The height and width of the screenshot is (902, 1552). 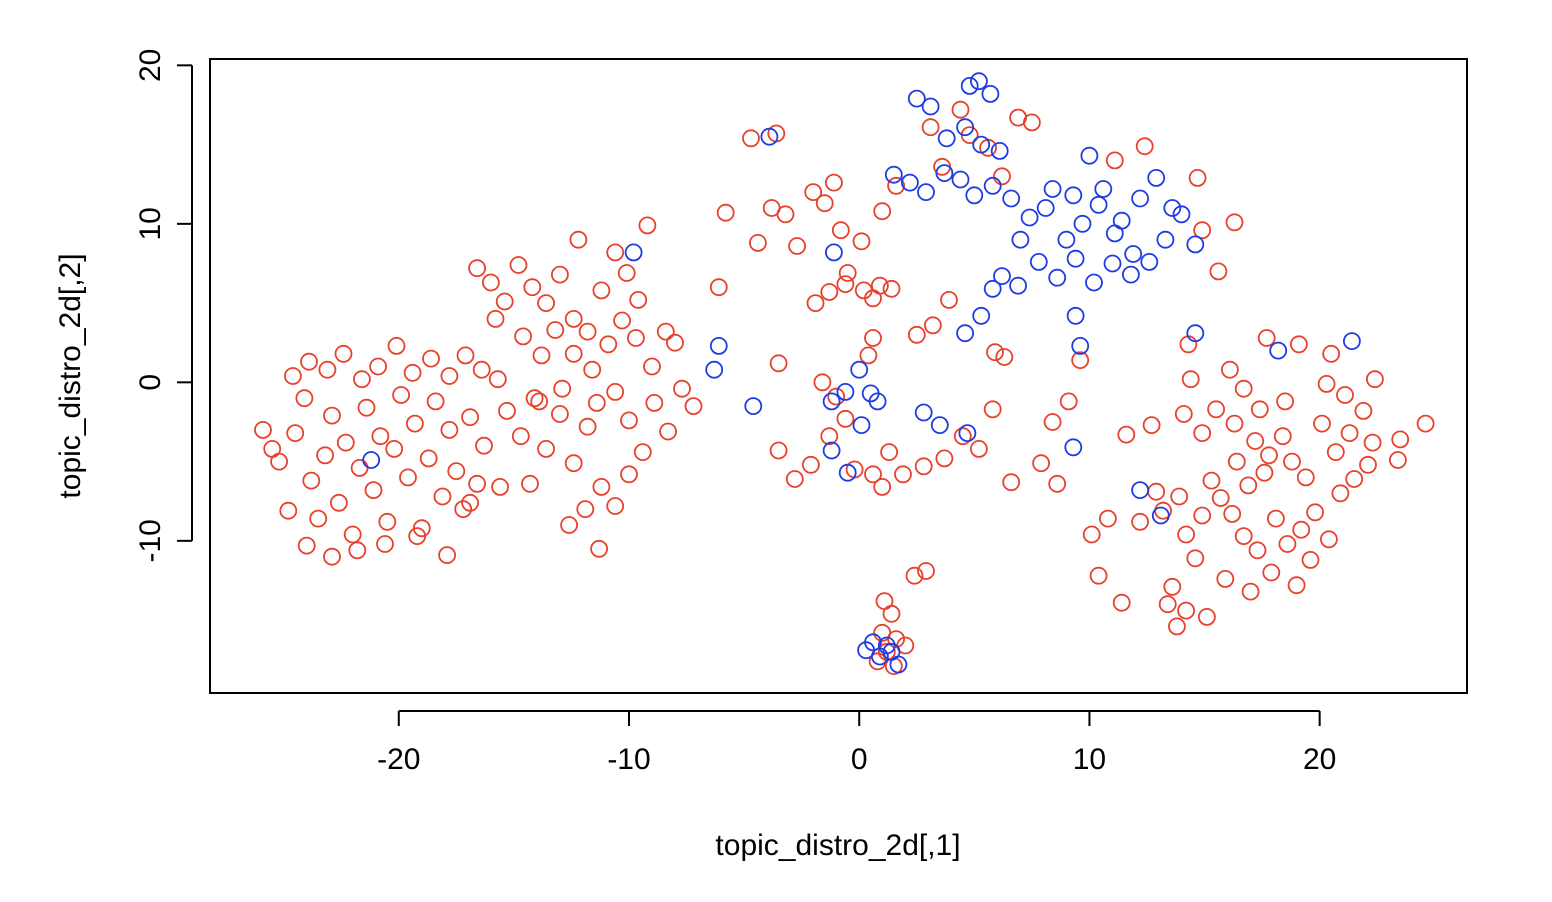 What do you see at coordinates (1089, 759) in the screenshot?
I see `x-tick-label: 10` at bounding box center [1089, 759].